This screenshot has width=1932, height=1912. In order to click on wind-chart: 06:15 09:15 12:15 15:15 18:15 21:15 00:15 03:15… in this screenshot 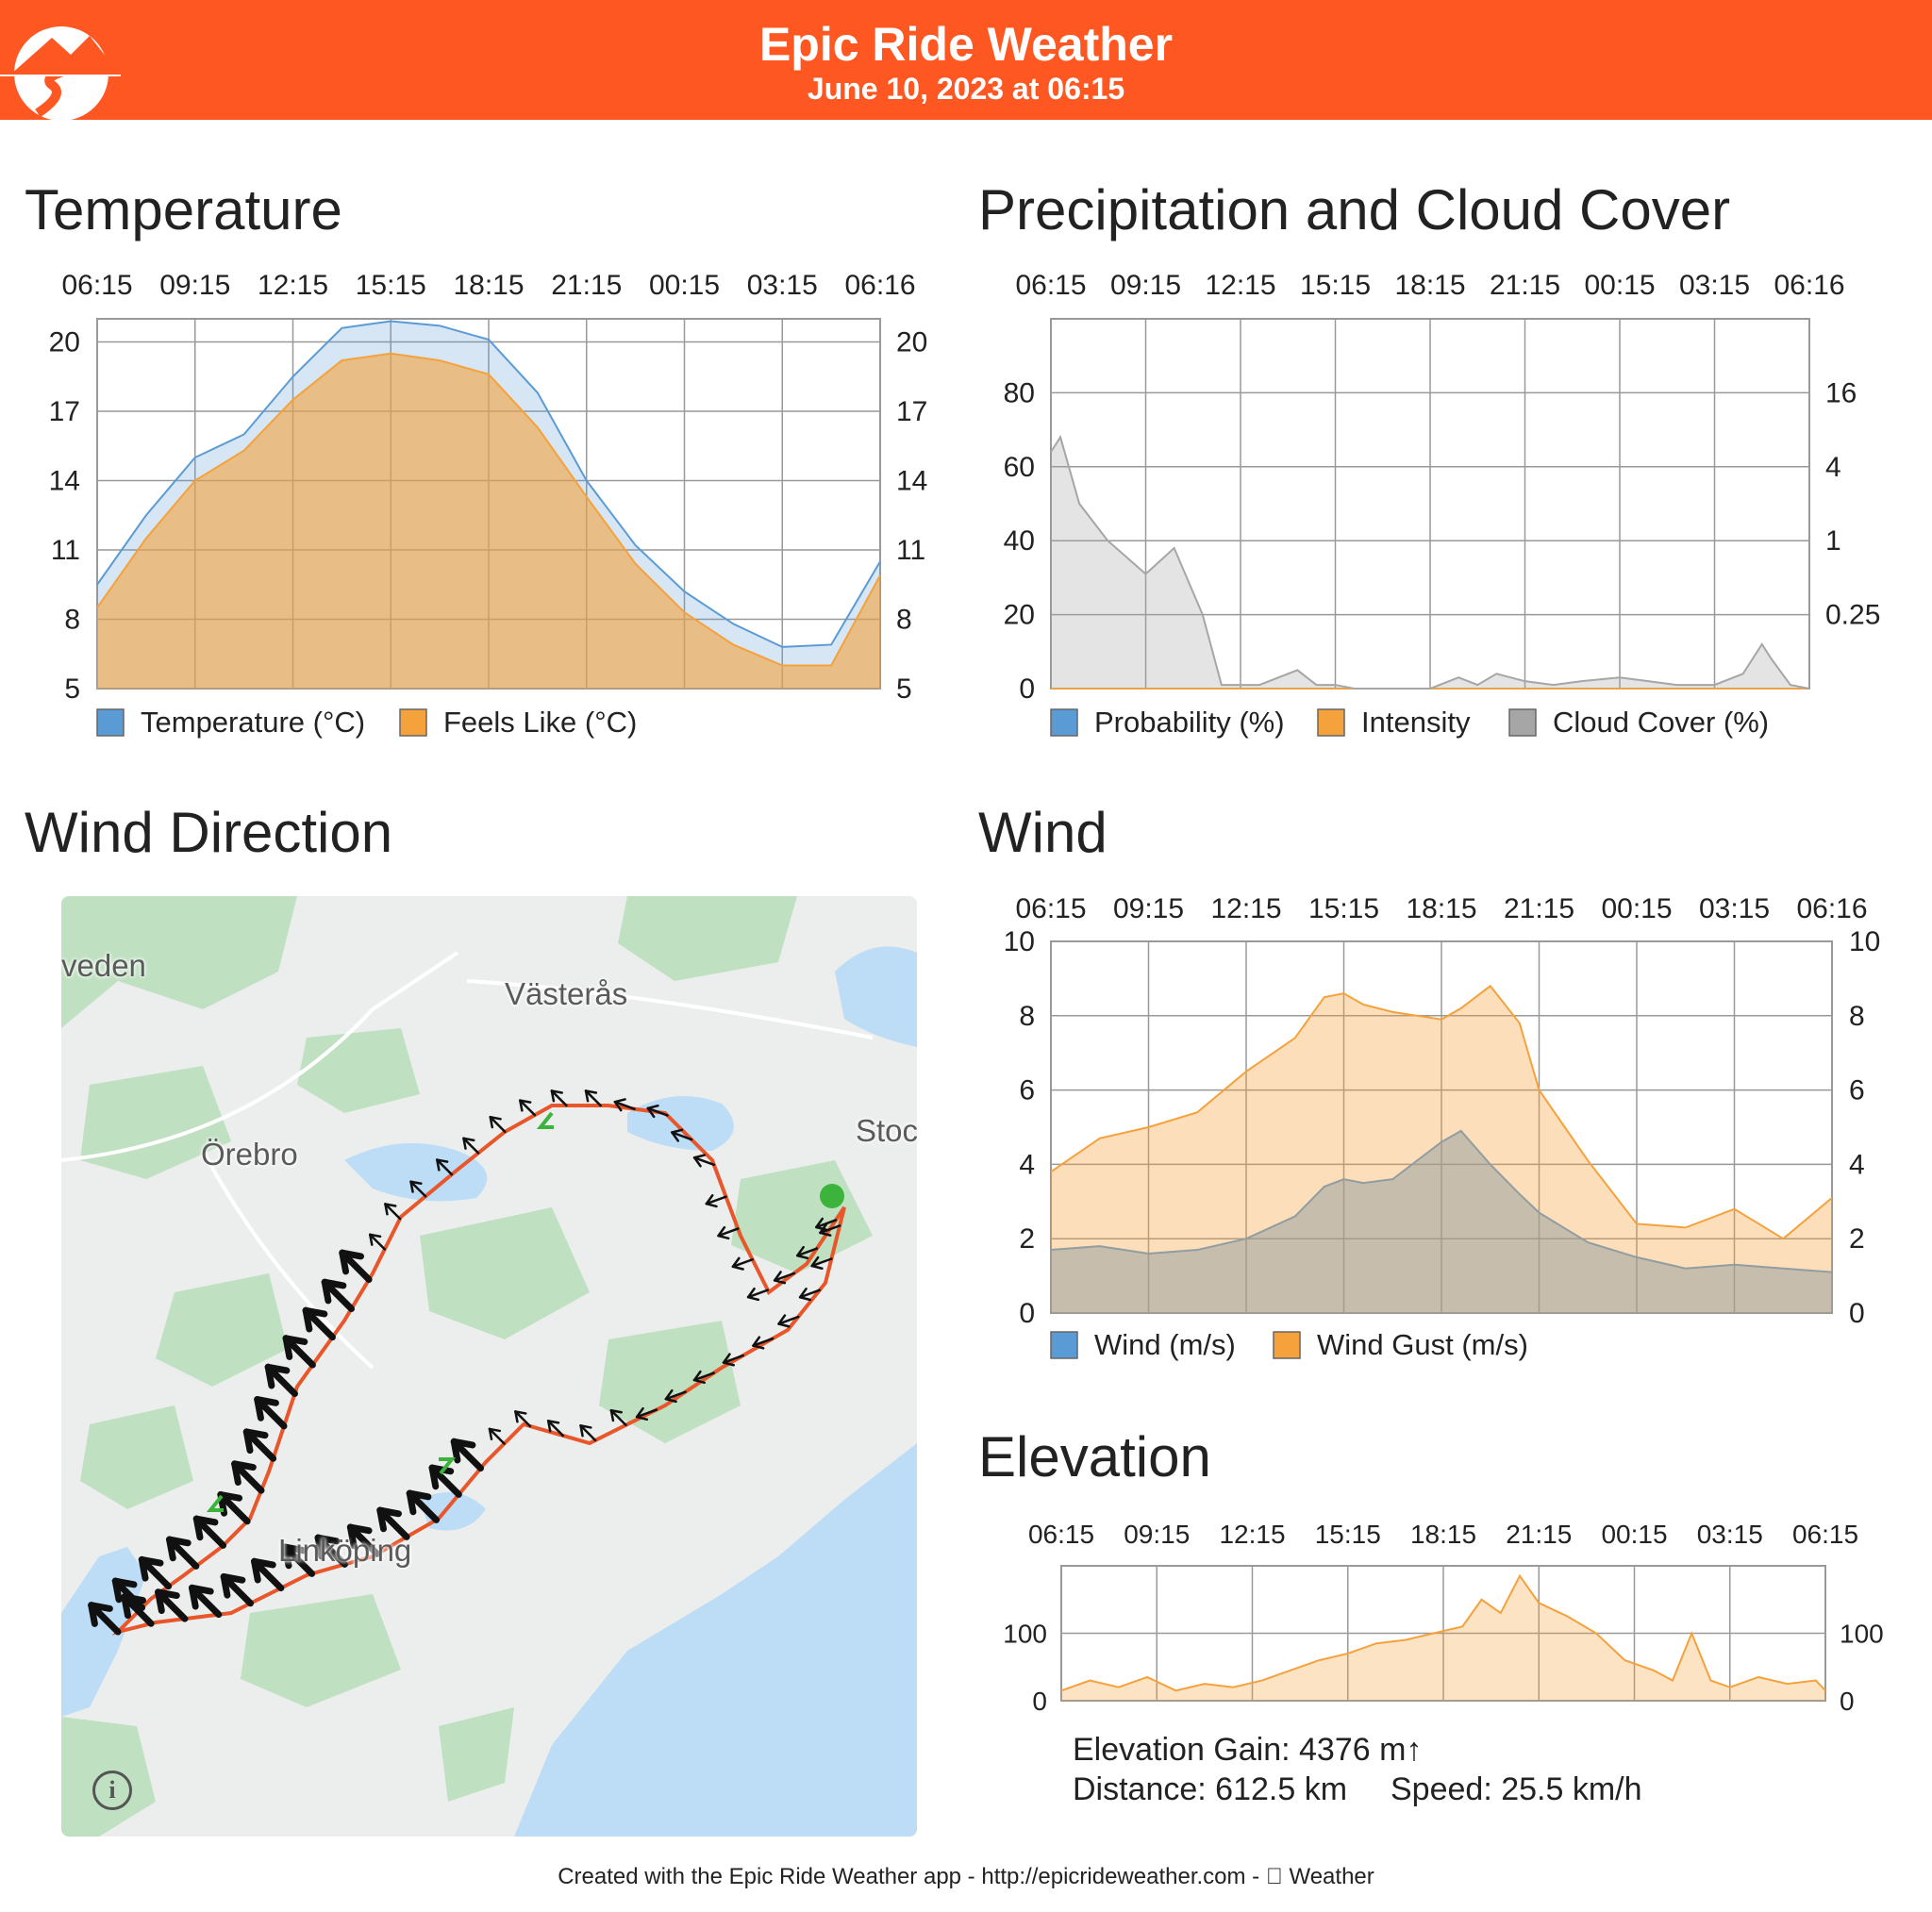, I will do `click(1442, 1127)`.